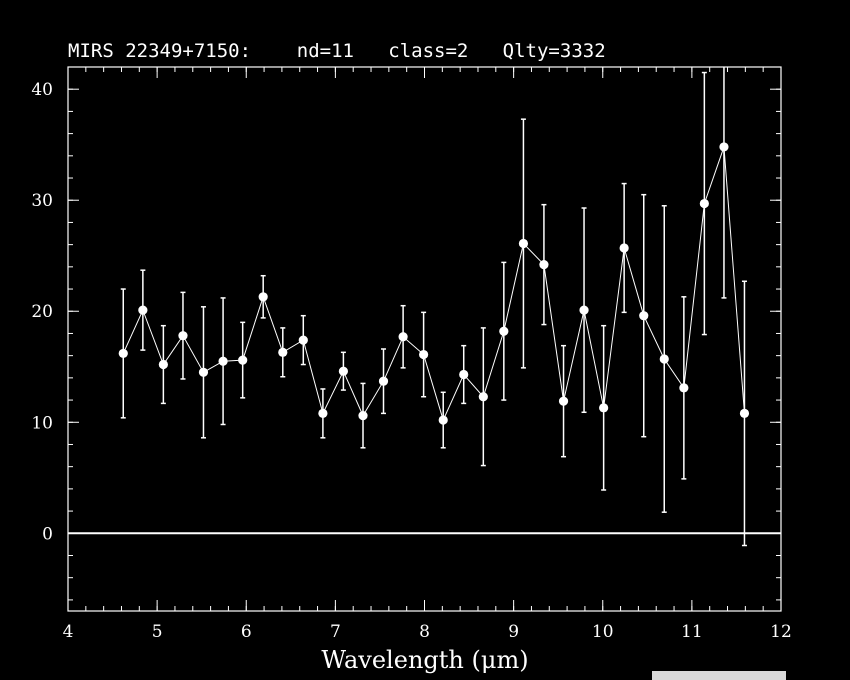 The height and width of the screenshot is (680, 850). Describe the element at coordinates (42, 90) in the screenshot. I see `y-tick-label: 40` at that location.